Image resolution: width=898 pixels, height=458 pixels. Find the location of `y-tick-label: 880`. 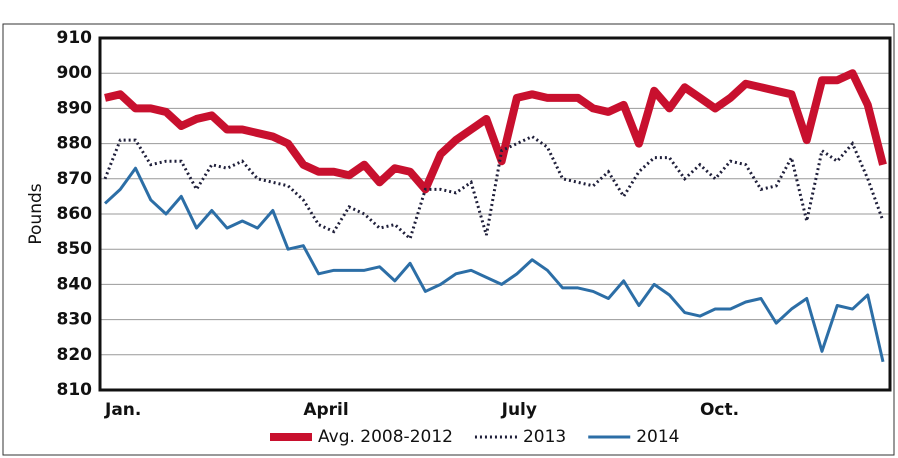

y-tick-label: 880 is located at coordinates (75, 144).